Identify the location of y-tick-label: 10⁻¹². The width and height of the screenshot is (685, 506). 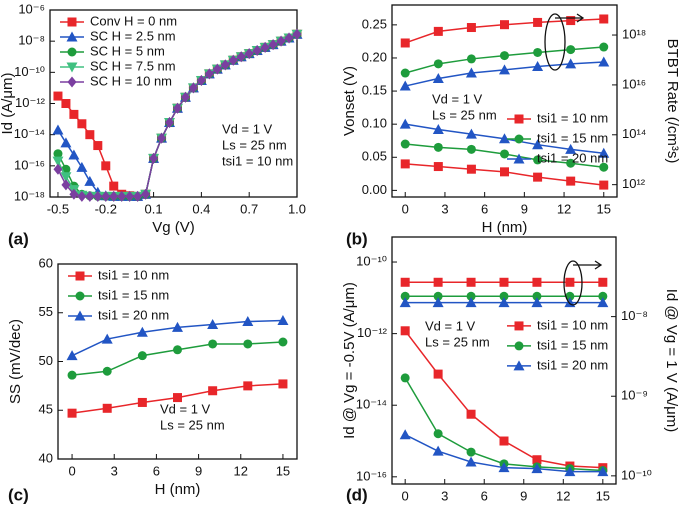
(372, 332).